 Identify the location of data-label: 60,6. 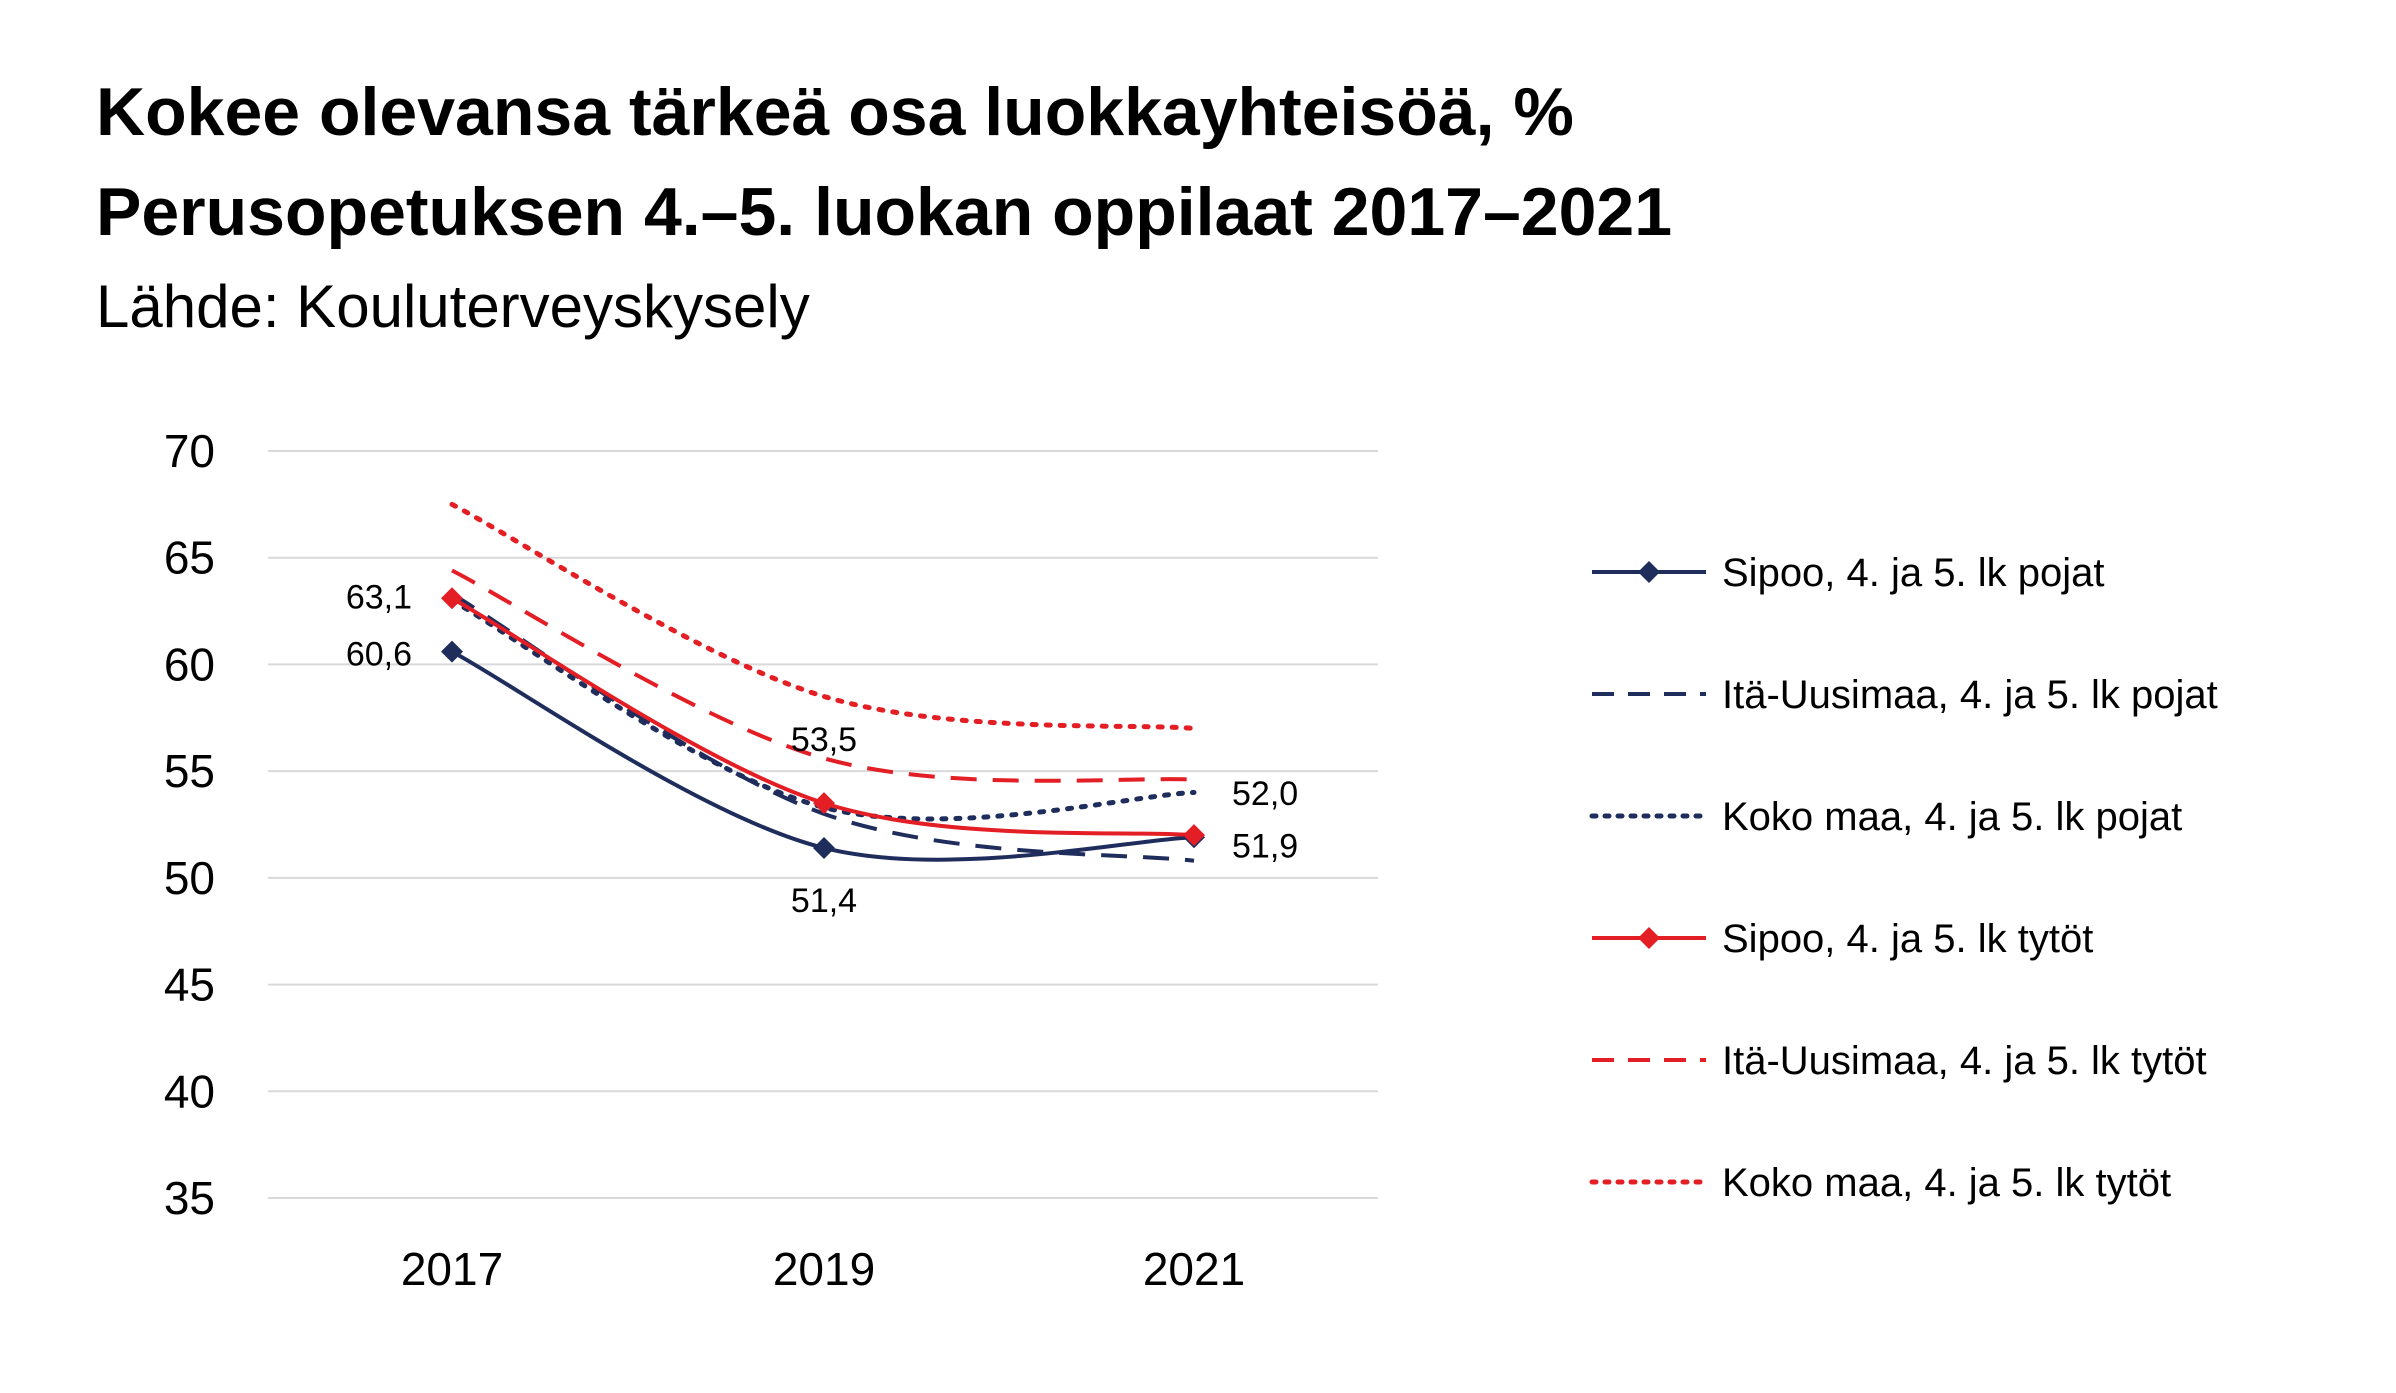
(379, 655).